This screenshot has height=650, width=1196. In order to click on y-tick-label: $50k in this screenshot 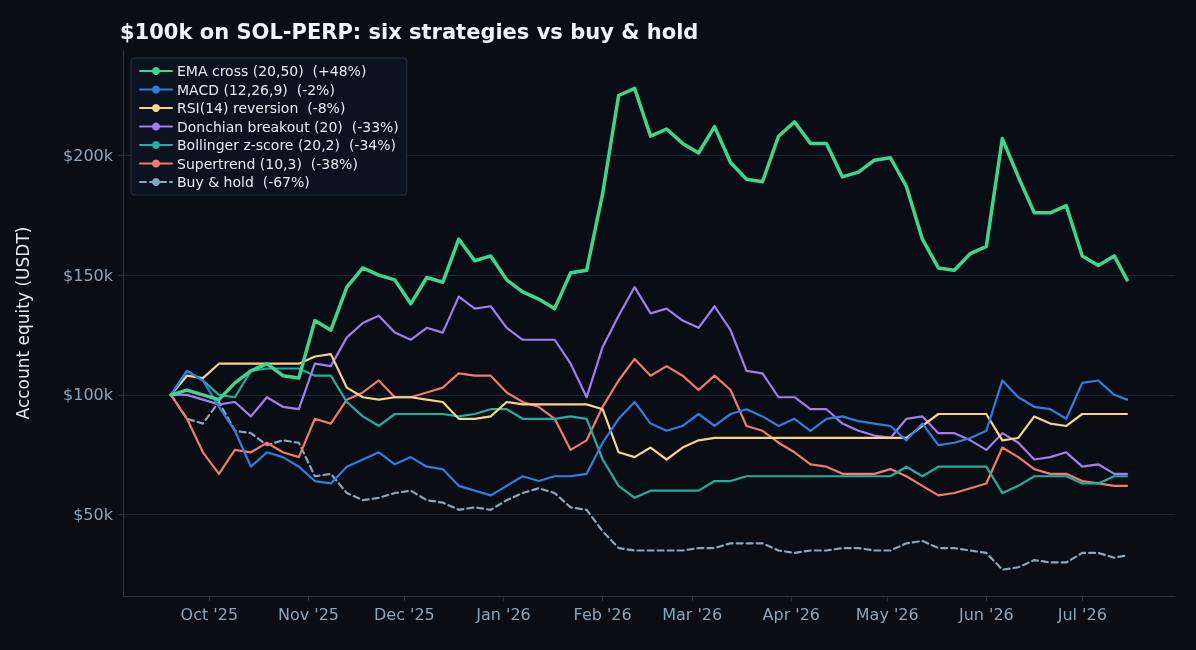, I will do `click(93, 515)`.